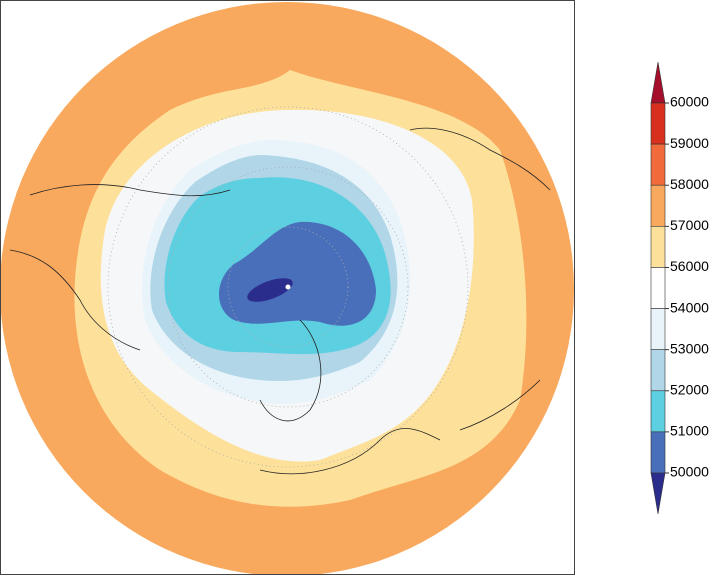 This screenshot has width=718, height=580. I want to click on colorbar-label: 52000, so click(689, 389).